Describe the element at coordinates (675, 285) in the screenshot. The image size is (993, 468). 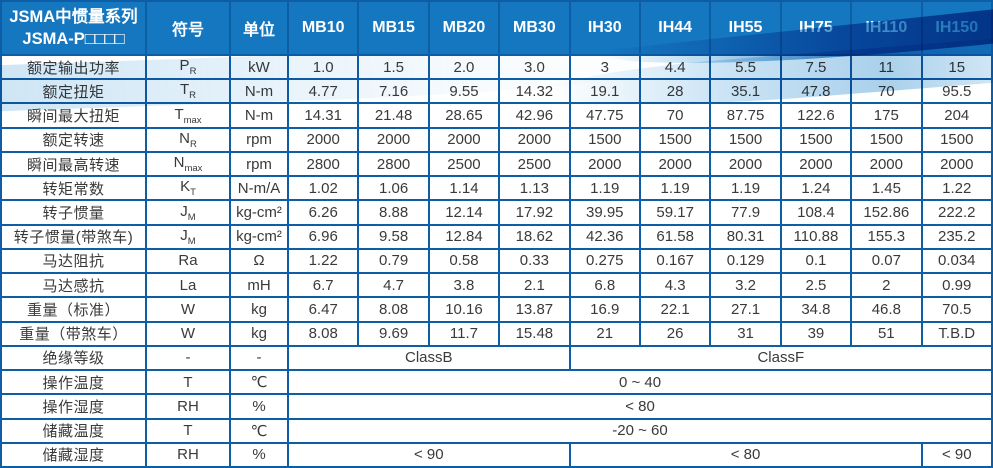
I see `value-cell: 4.3` at that location.